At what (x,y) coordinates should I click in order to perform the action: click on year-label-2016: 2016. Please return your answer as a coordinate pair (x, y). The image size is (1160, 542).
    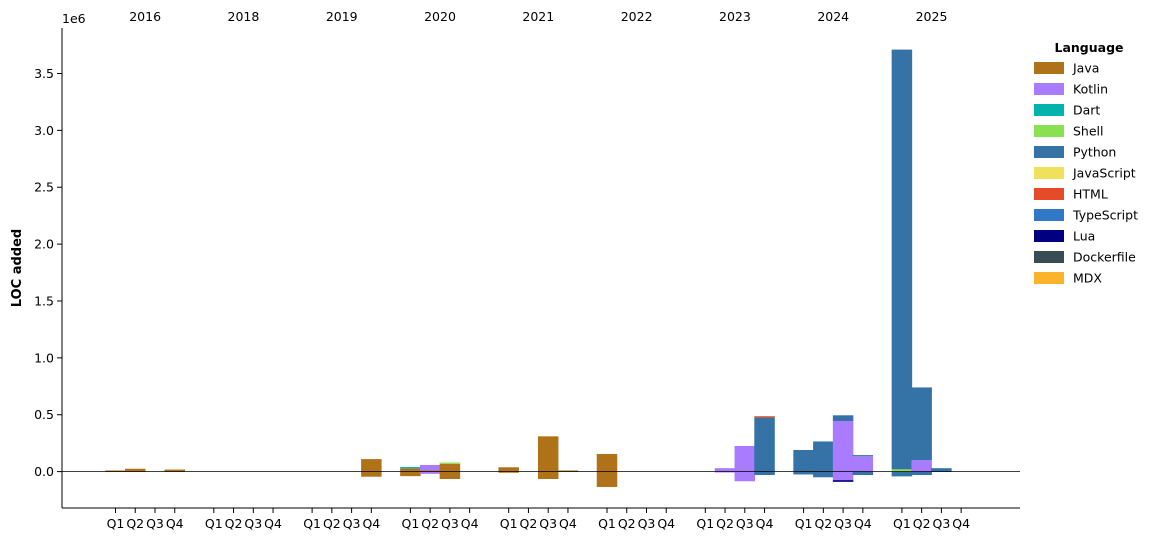
    Looking at the image, I should click on (145, 16).